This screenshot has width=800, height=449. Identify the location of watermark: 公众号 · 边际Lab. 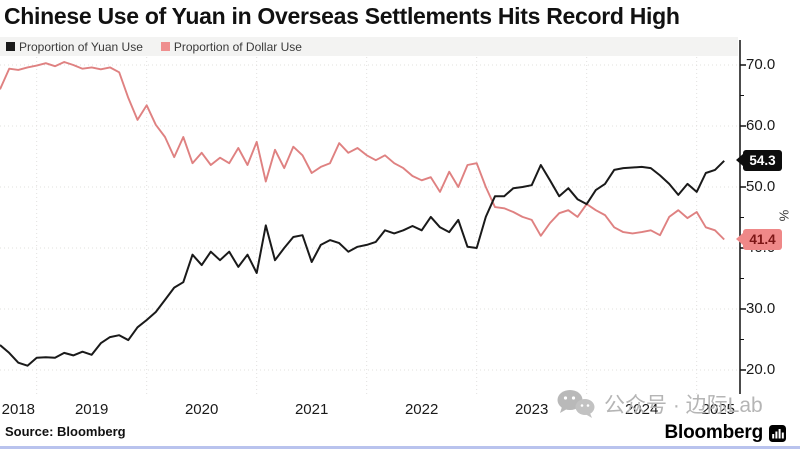
(659, 404).